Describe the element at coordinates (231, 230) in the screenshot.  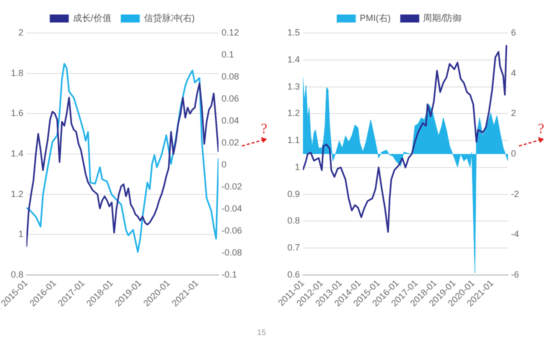
I see `y2-tick-label: -0.06` at that location.